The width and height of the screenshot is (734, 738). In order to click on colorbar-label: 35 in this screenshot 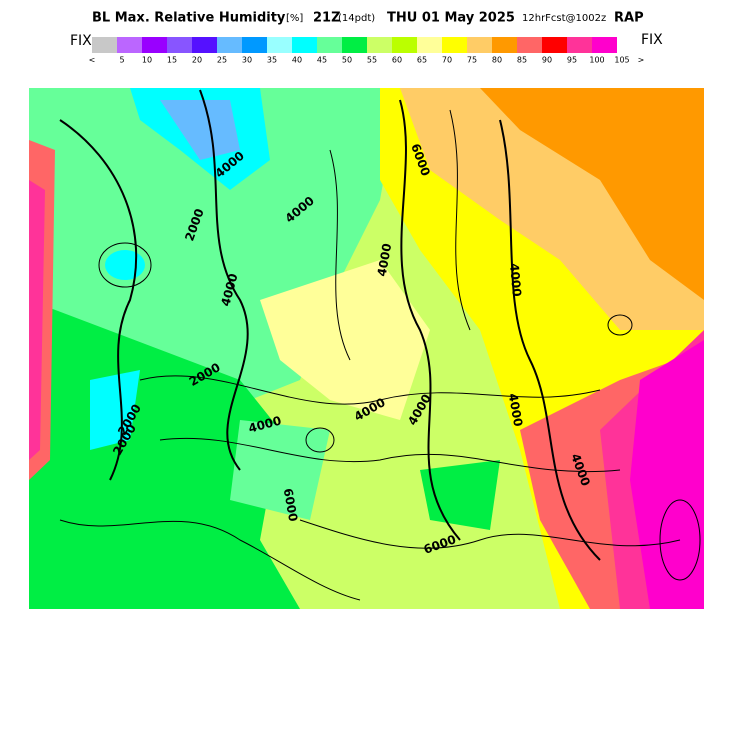, I will do `click(272, 60)`.